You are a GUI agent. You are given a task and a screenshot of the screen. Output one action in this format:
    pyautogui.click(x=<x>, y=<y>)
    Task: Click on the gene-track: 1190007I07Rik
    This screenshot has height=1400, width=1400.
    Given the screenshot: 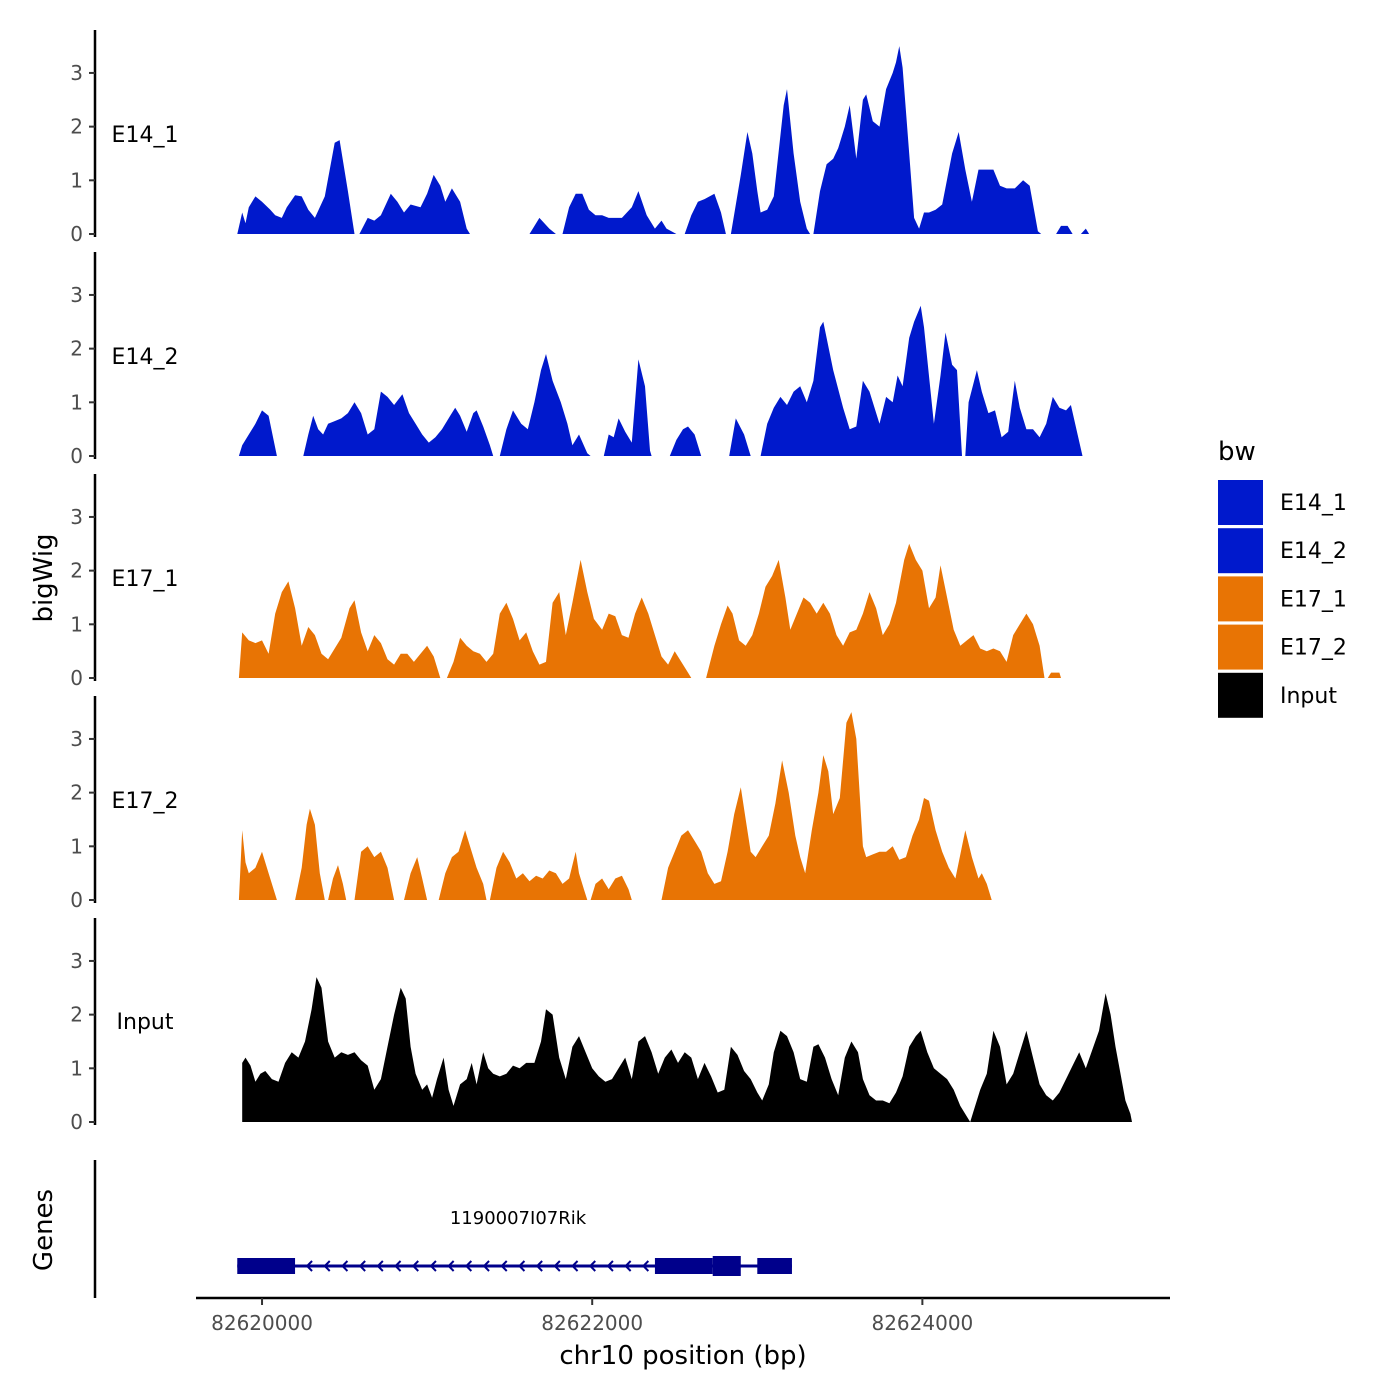 What is the action you would take?
    pyautogui.click(x=442, y=1229)
    